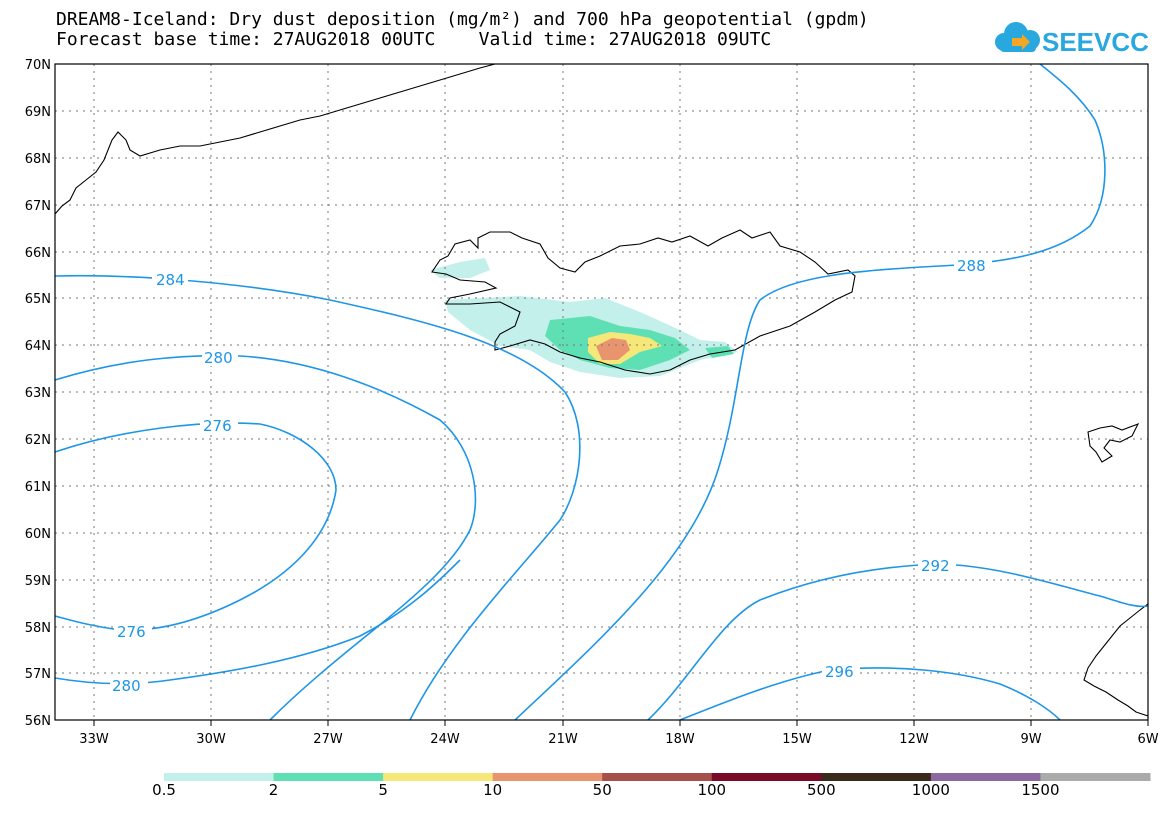 This screenshot has width=1175, height=815. What do you see at coordinates (38, 674) in the screenshot?
I see `lat-label: 57N` at bounding box center [38, 674].